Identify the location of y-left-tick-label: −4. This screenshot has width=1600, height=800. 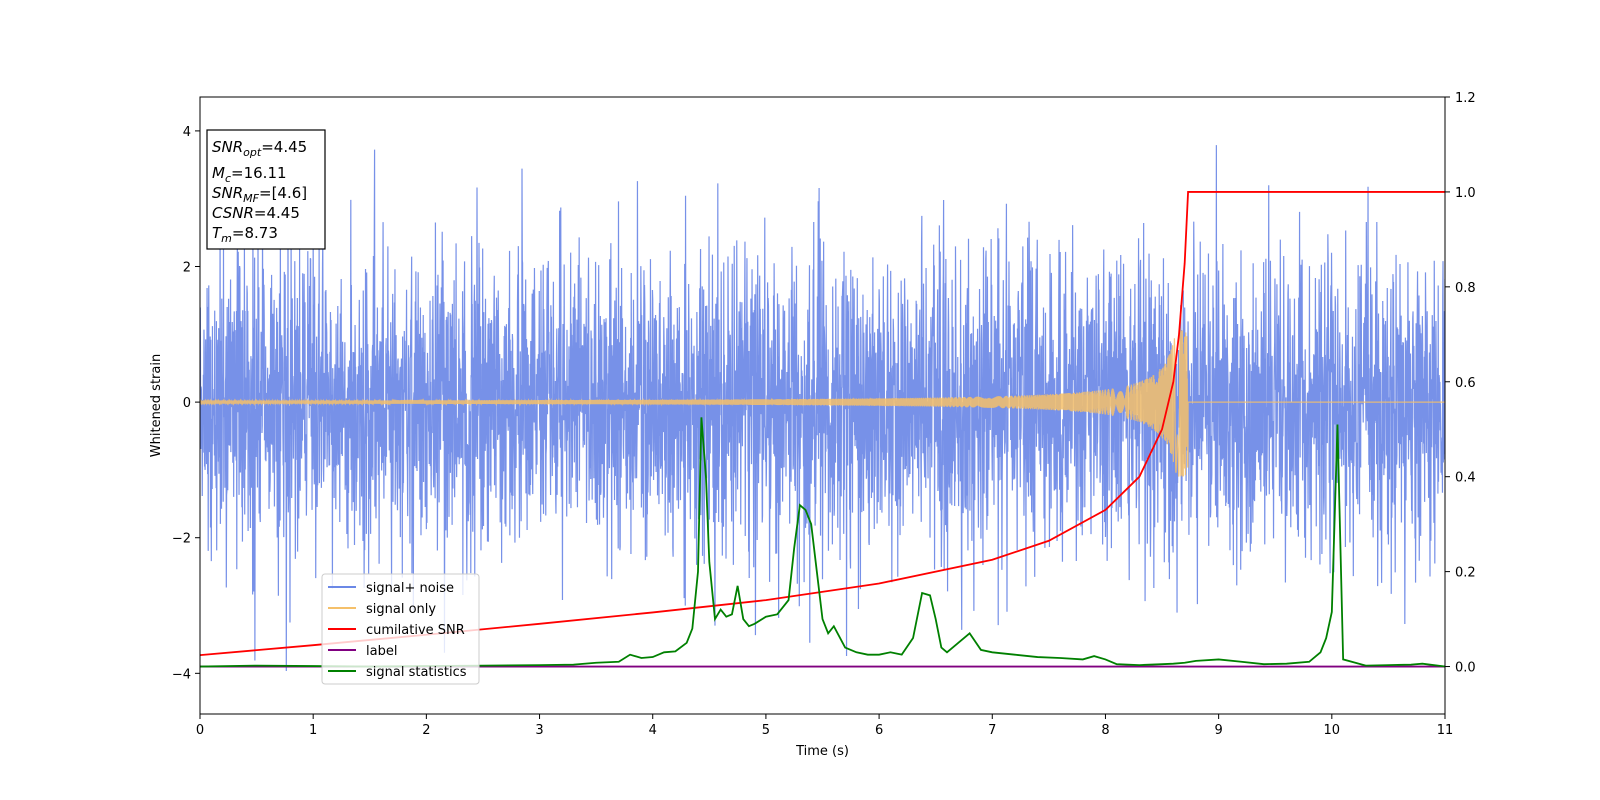
(181, 674).